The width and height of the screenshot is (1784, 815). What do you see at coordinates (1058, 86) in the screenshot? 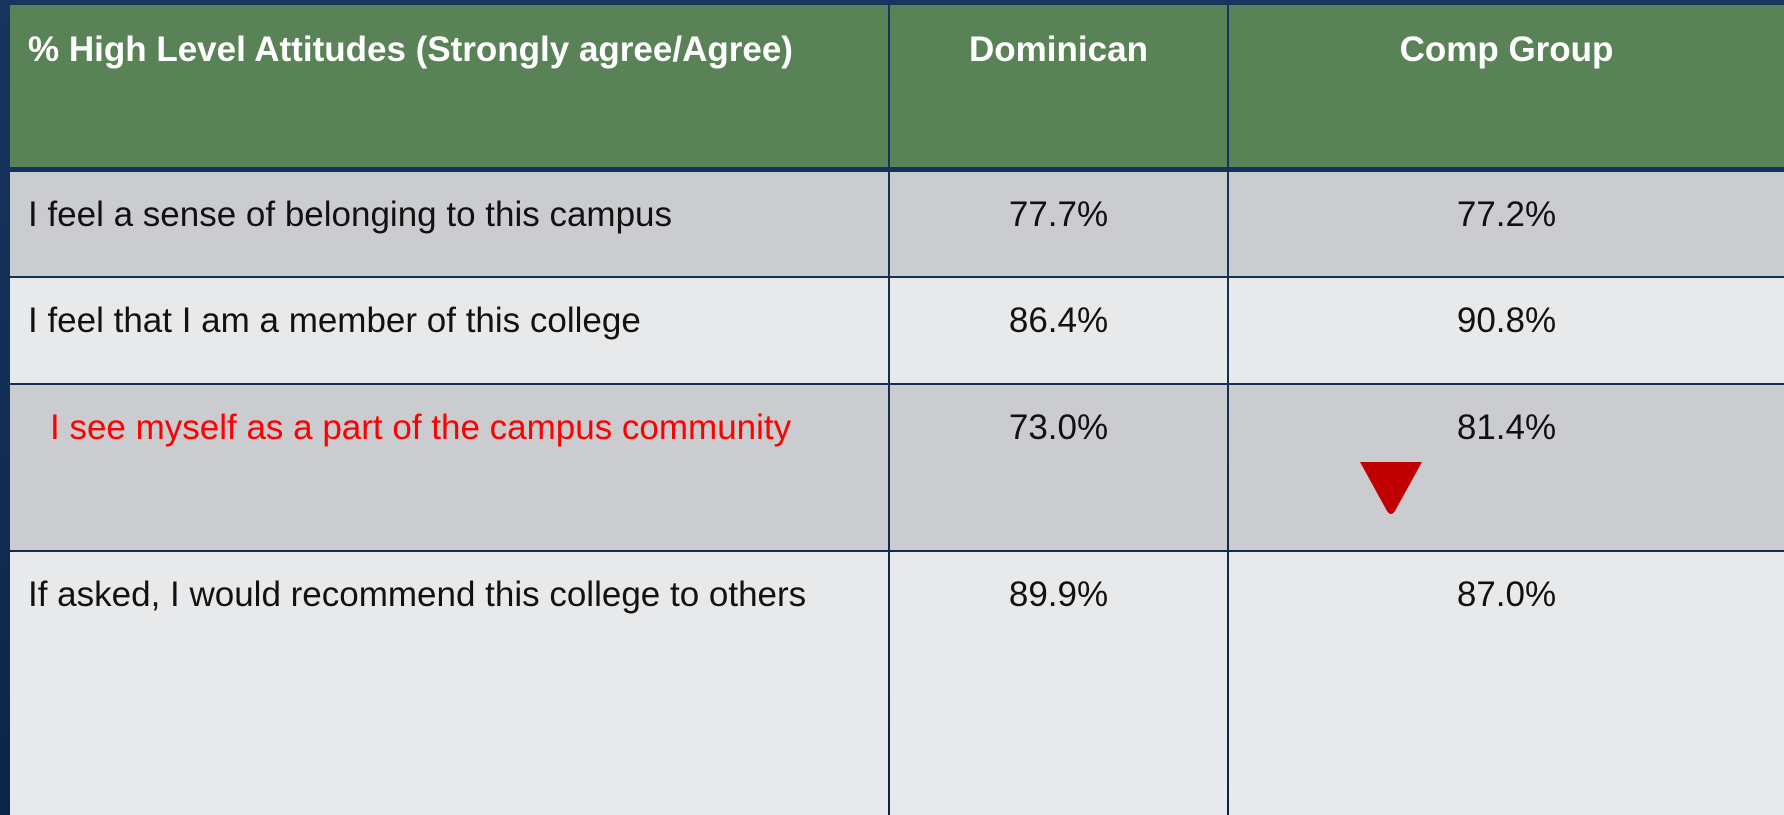
I see `header-cell: Dominican` at bounding box center [1058, 86].